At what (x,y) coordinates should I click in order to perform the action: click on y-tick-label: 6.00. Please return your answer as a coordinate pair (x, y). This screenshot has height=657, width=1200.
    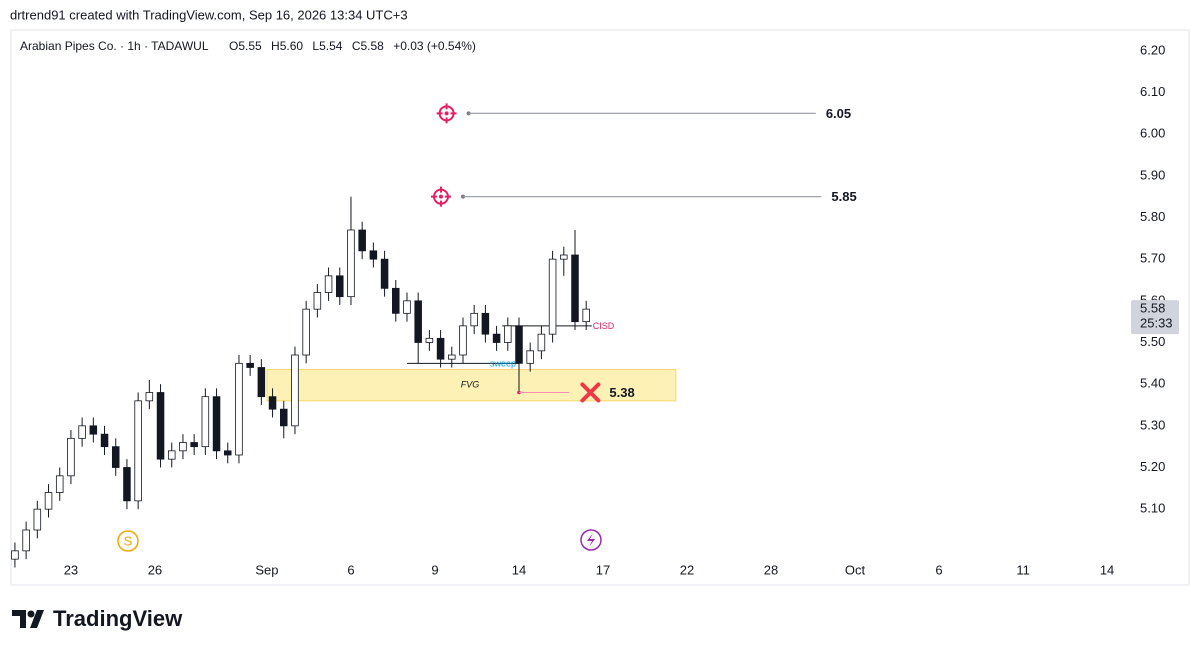
    Looking at the image, I should click on (1152, 133).